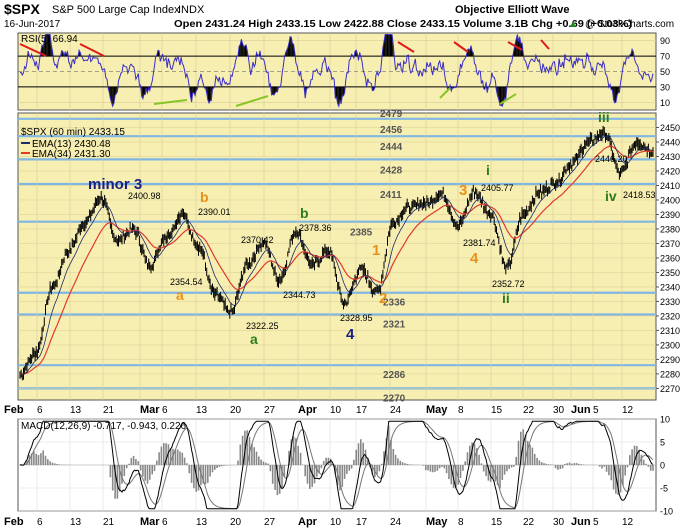  I want to click on price-tick-label: 2340, so click(670, 287).